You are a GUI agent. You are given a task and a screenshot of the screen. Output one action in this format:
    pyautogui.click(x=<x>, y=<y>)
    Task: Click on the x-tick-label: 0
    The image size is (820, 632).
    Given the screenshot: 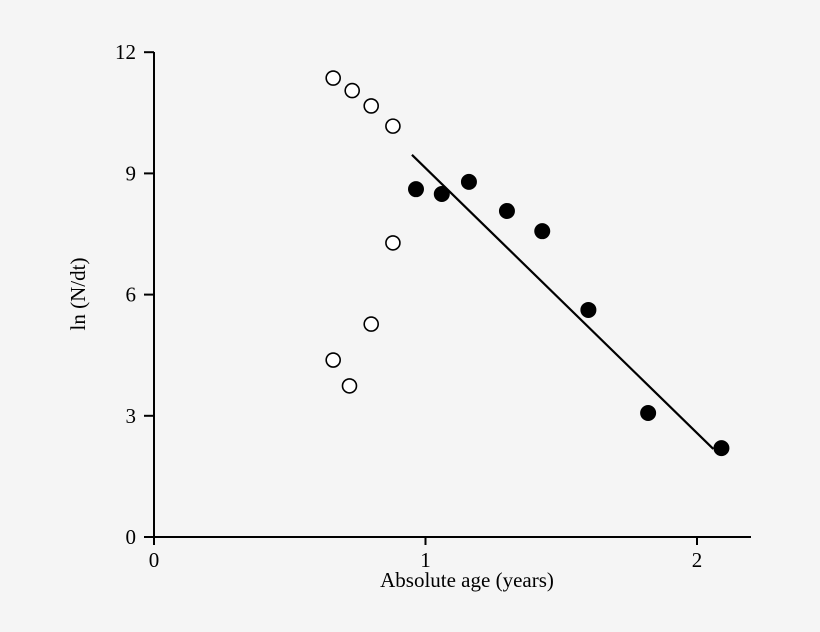 What is the action you would take?
    pyautogui.click(x=154, y=560)
    